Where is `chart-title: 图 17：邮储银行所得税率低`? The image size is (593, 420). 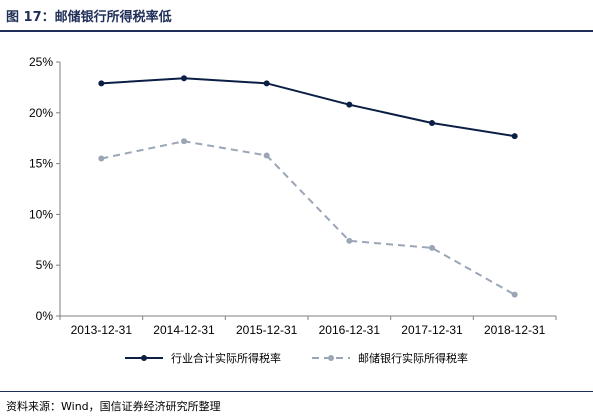
chart-title: 图 17：邮储银行所得税率低 is located at coordinates (89, 17).